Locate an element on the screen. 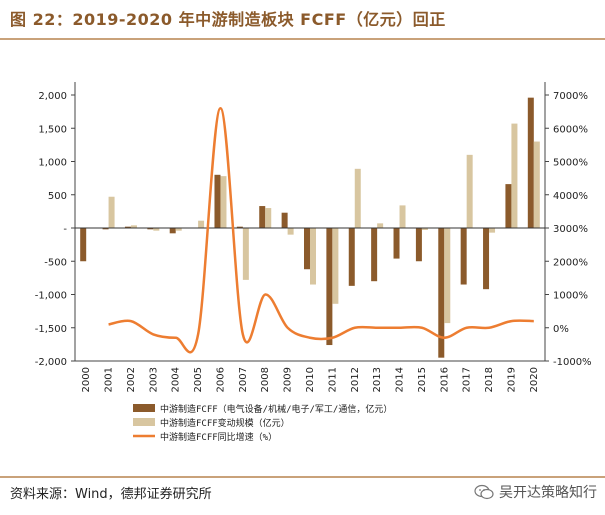  footer-rule is located at coordinates (302, 477).